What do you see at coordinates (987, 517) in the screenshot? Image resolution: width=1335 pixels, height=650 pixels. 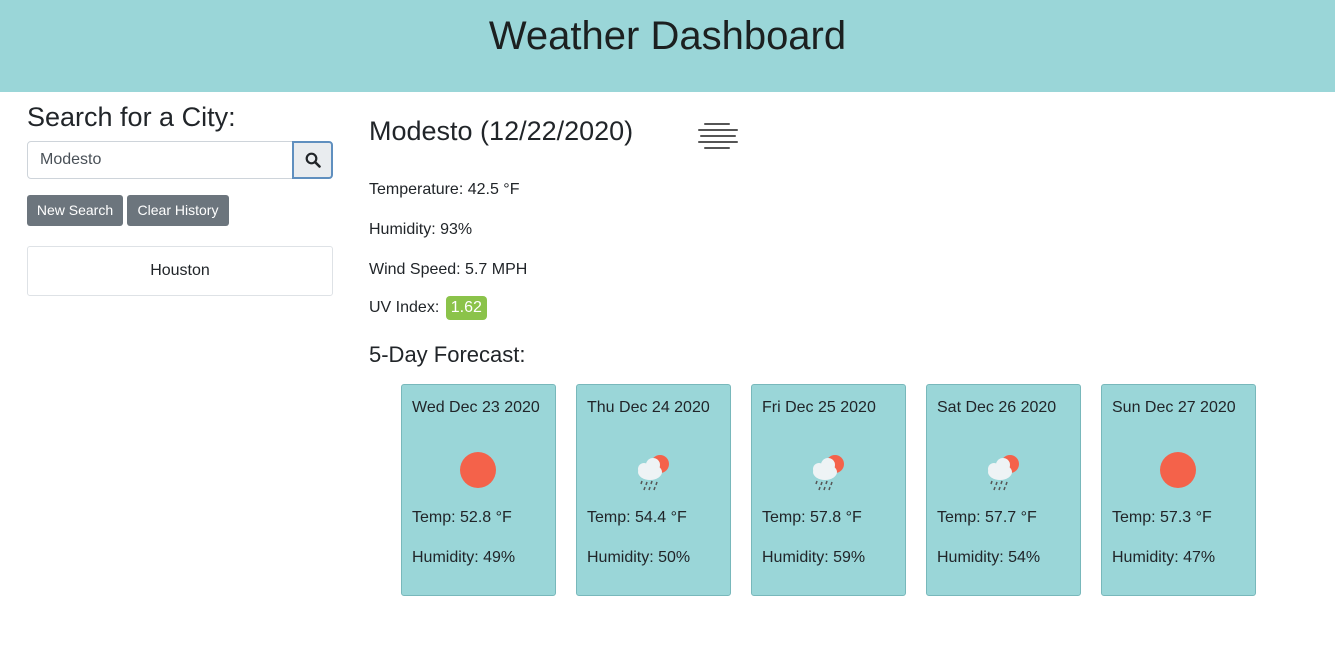 I see `forecast-temp: Temp: 57.7 °F` at bounding box center [987, 517].